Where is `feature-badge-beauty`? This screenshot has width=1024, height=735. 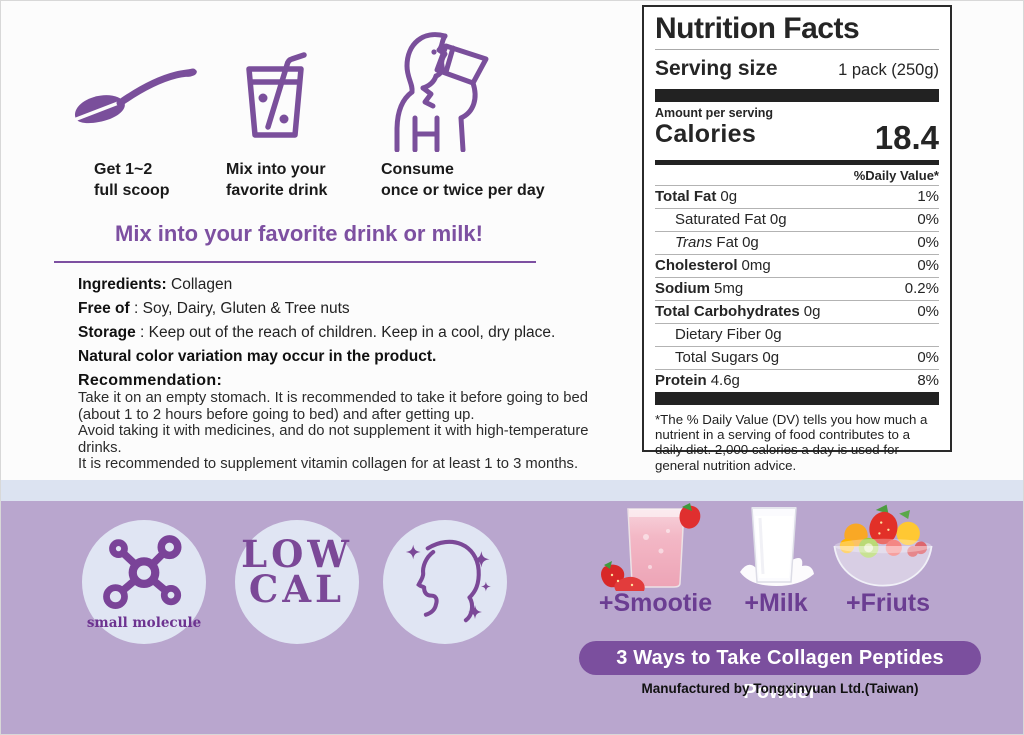 feature-badge-beauty is located at coordinates (445, 582).